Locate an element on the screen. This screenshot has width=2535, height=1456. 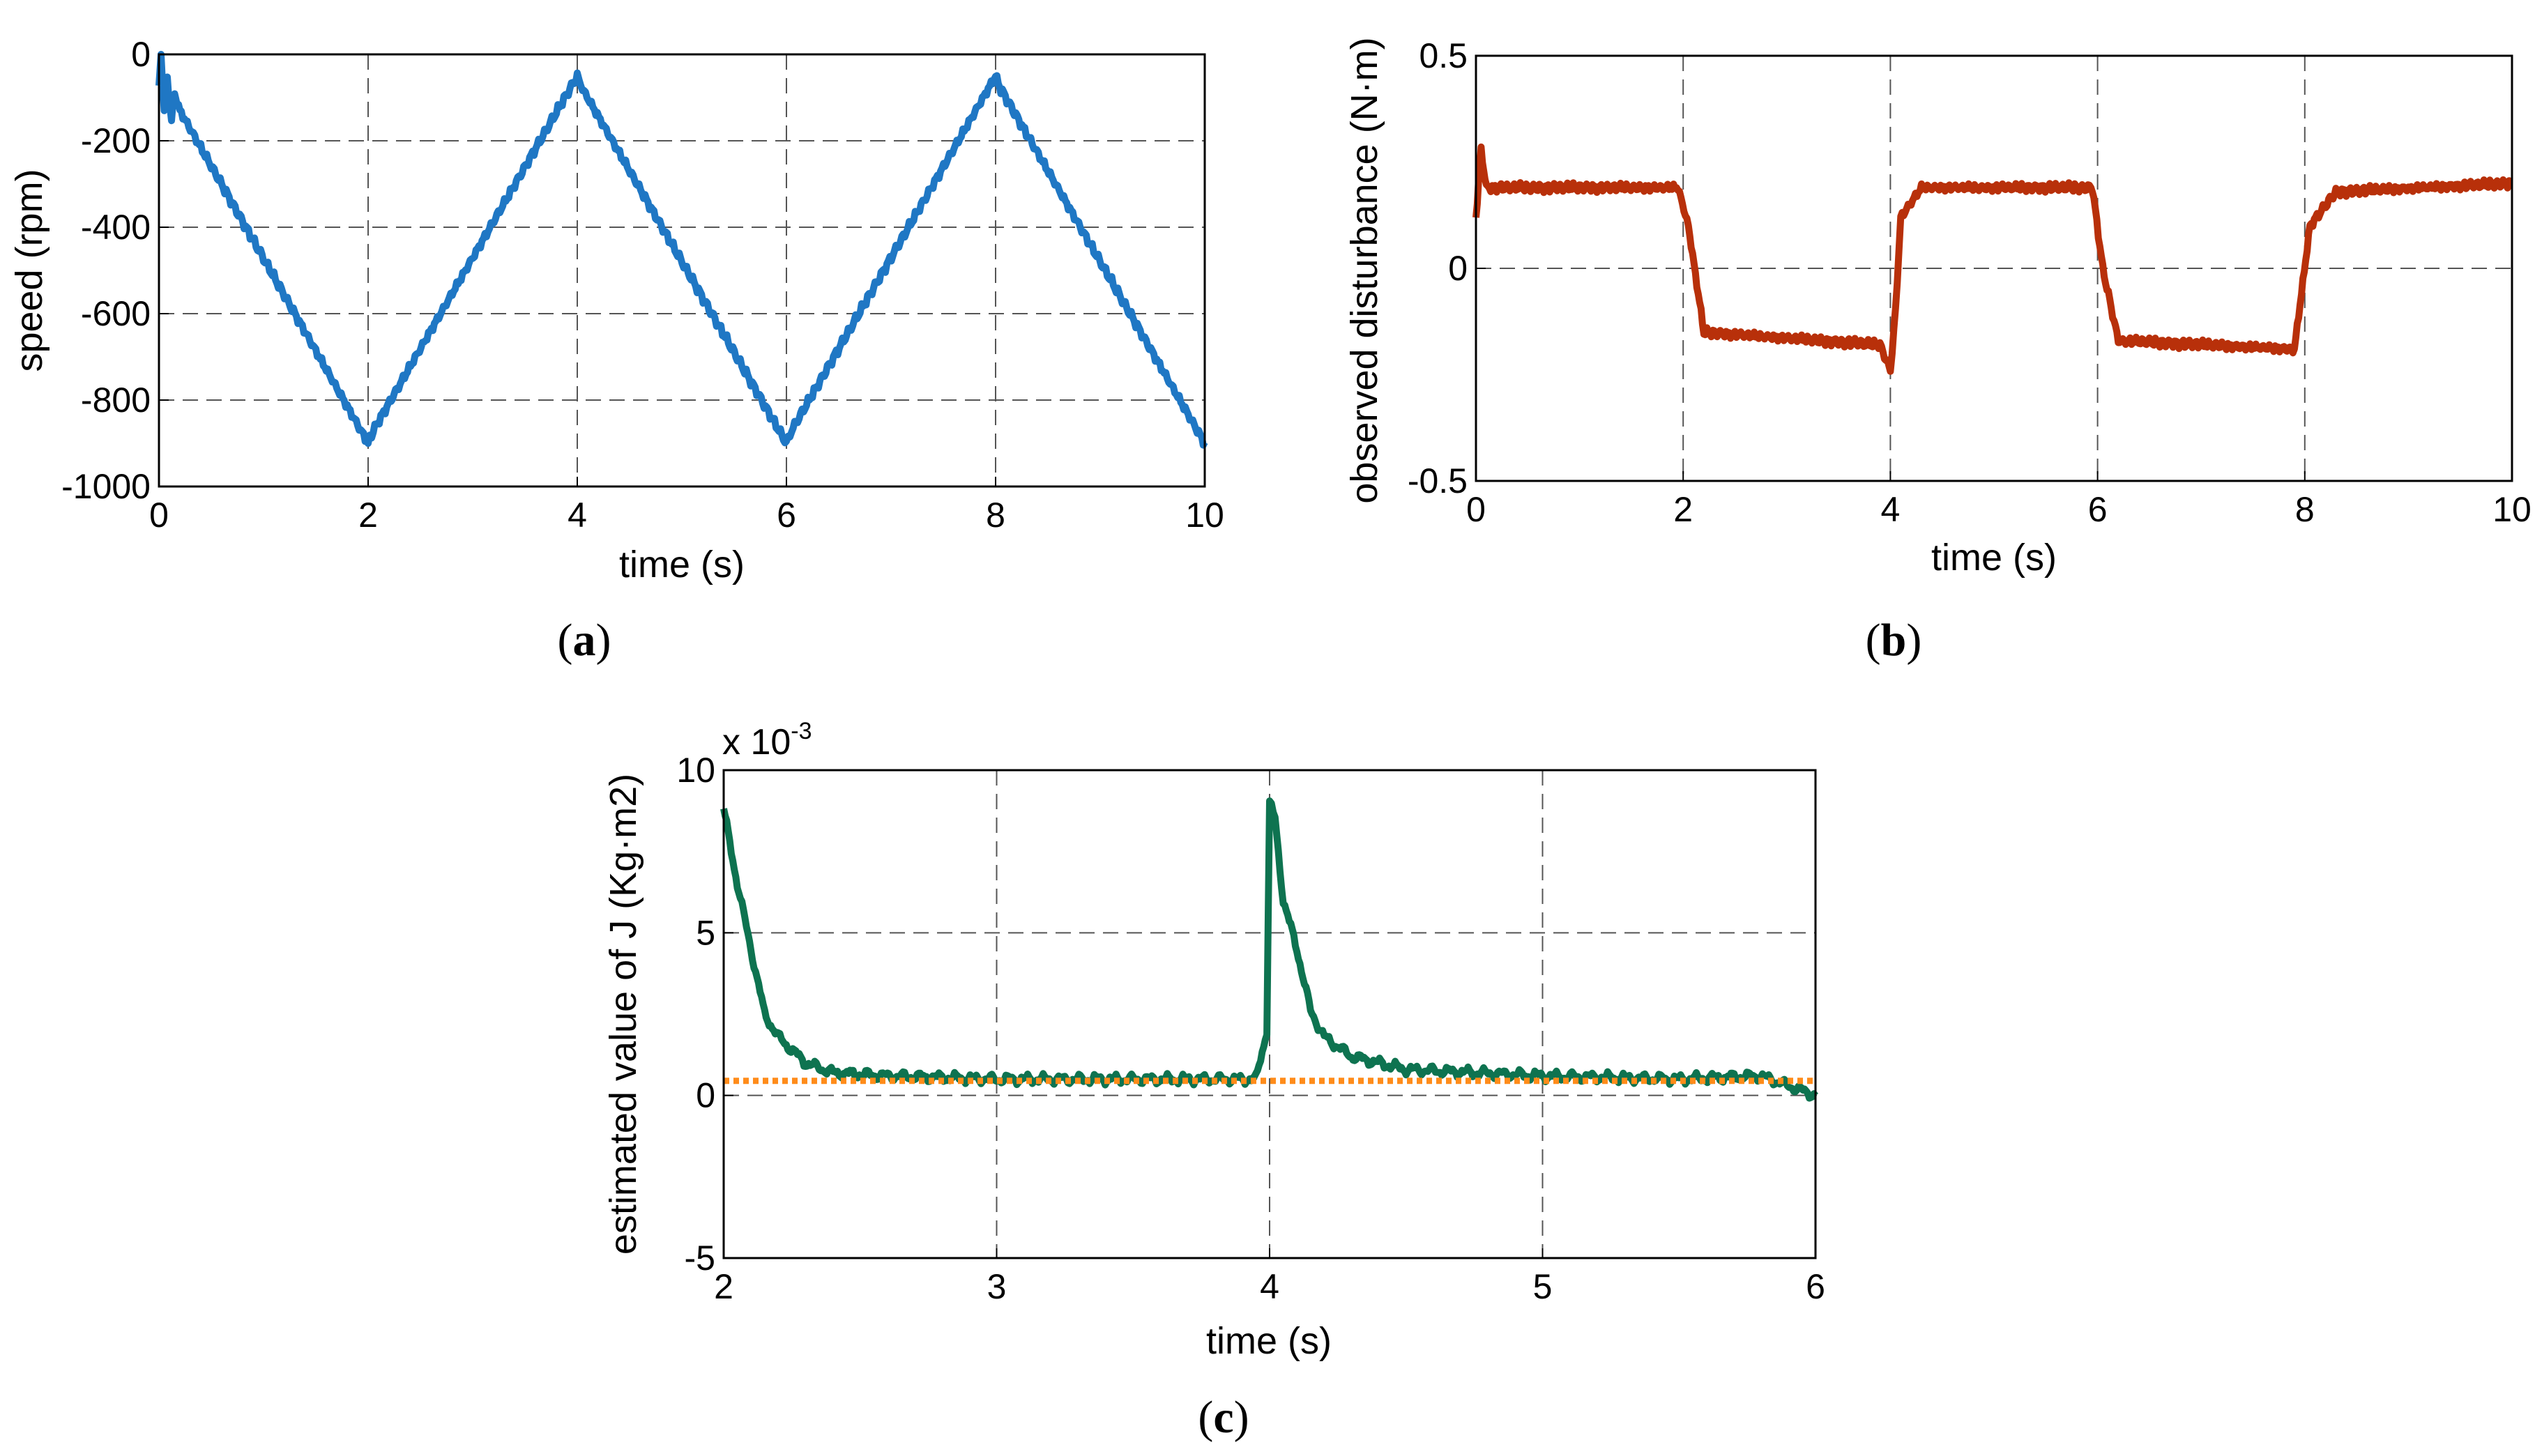
y-tick-label-a: 0 is located at coordinates (141, 55).